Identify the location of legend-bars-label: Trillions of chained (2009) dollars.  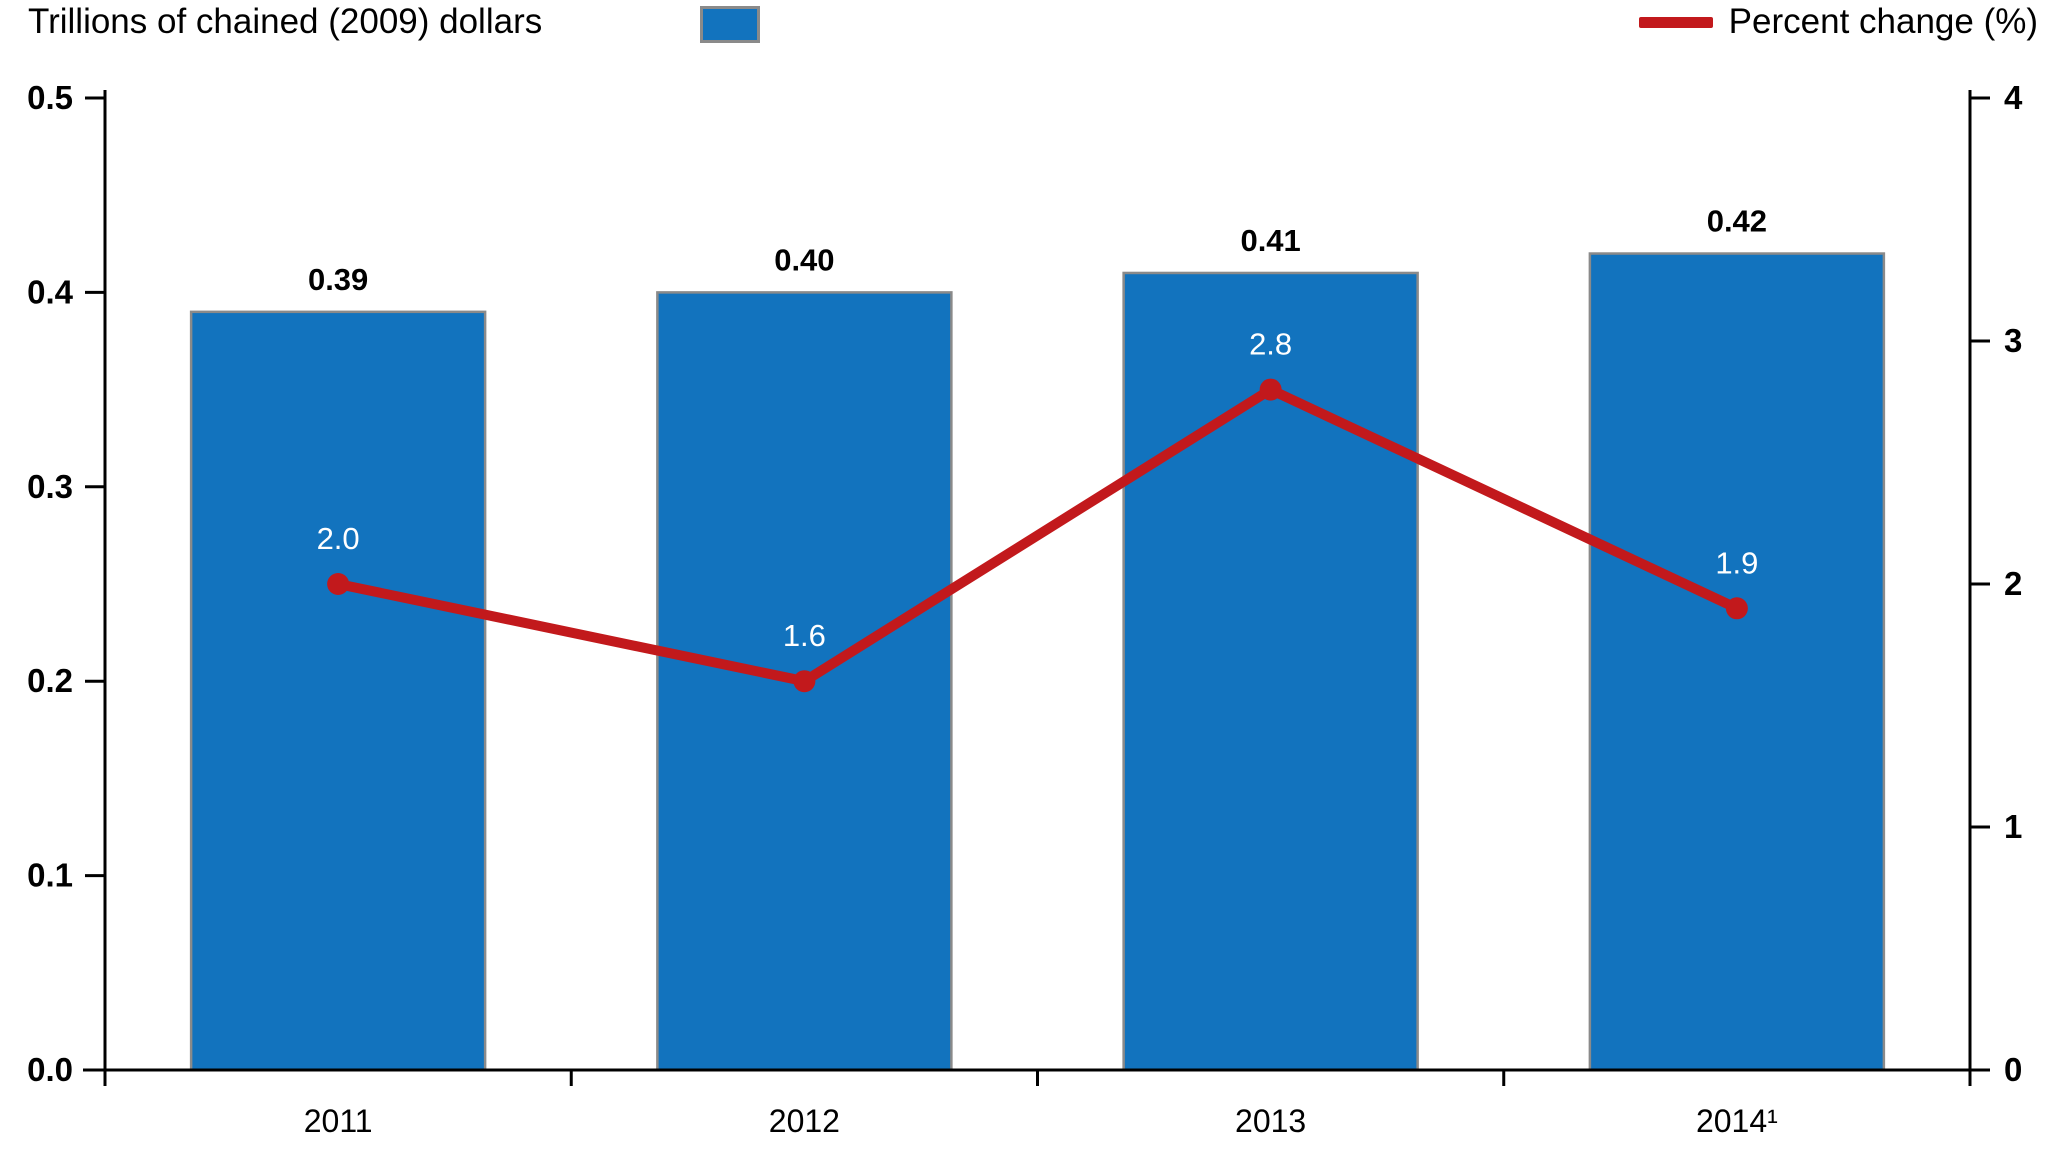
(285, 21).